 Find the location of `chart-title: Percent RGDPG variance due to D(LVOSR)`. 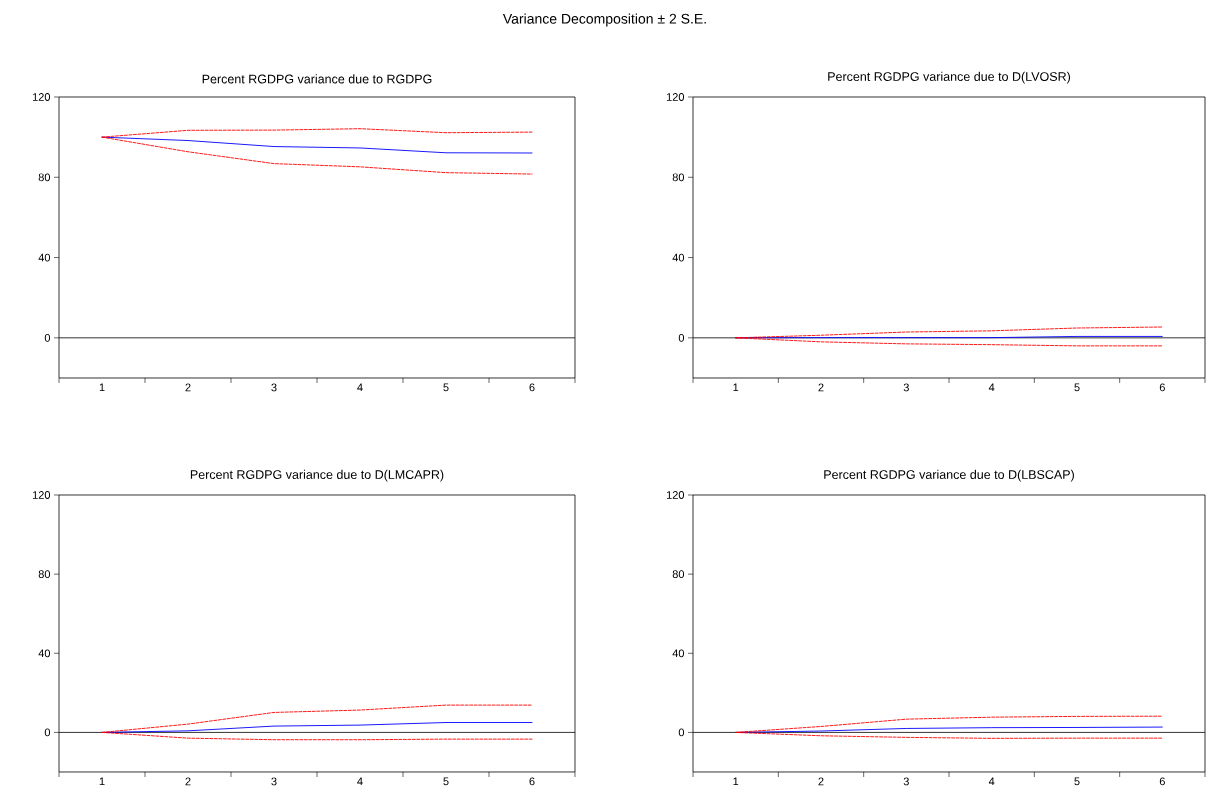

chart-title: Percent RGDPG variance due to D(LVOSR) is located at coordinates (949, 77).